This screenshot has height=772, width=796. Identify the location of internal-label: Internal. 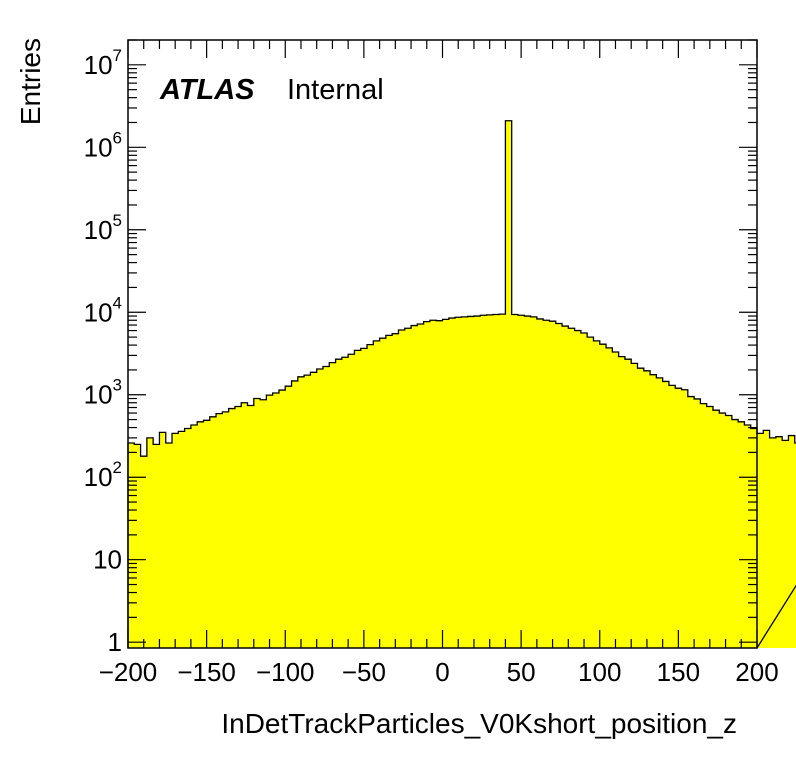
(335, 90).